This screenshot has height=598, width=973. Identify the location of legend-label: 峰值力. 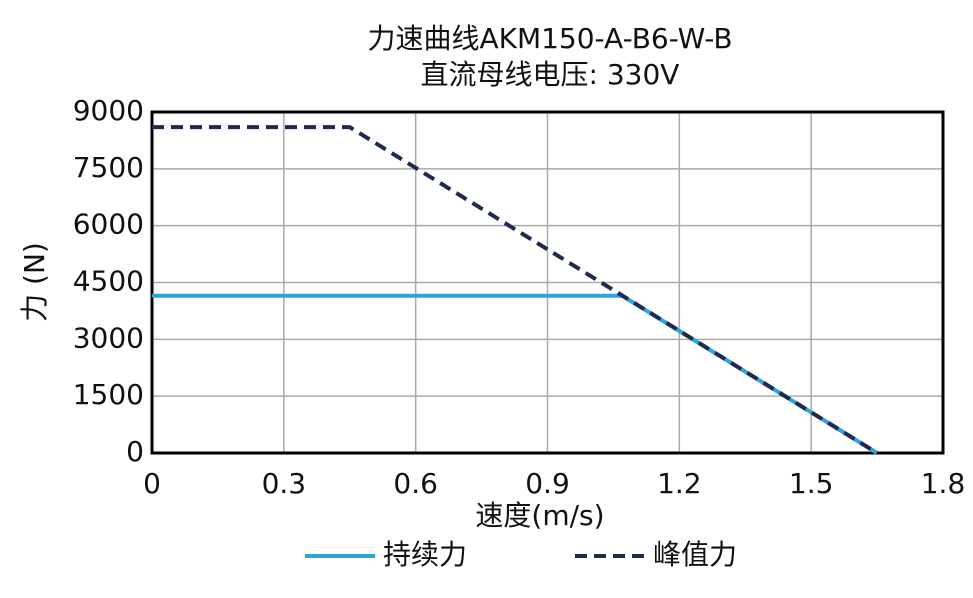
(695, 554).